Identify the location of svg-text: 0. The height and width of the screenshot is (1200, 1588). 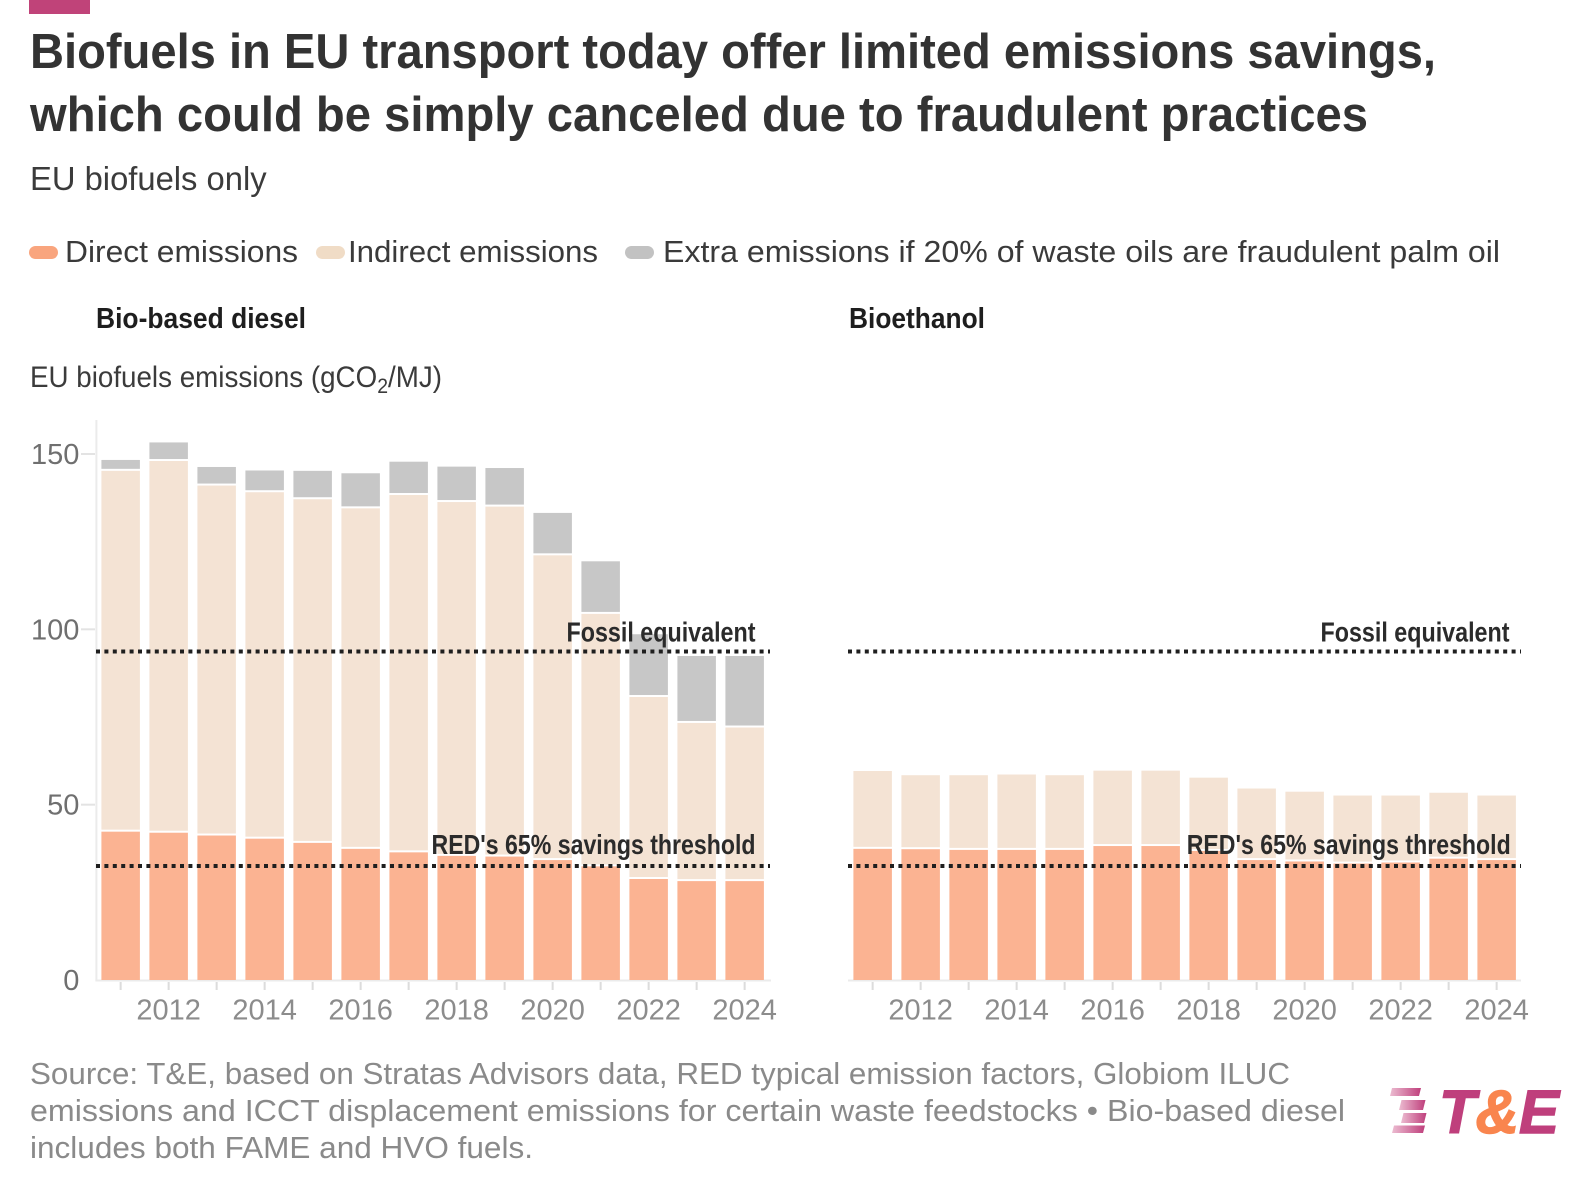
(71, 981).